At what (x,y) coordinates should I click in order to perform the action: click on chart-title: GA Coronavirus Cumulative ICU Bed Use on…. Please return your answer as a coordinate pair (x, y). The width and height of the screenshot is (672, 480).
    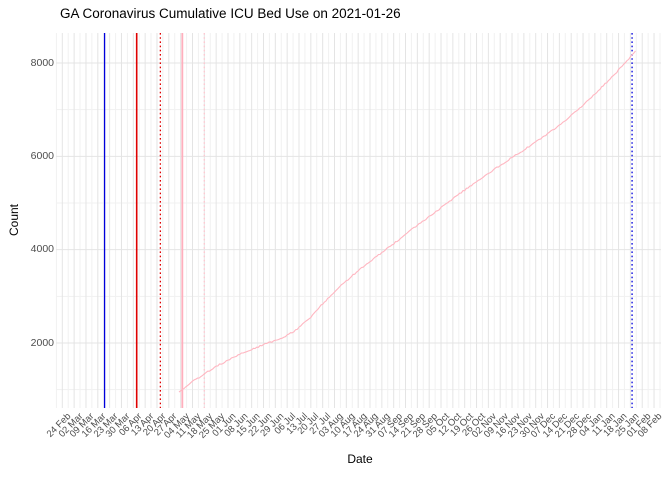
    Looking at the image, I should click on (230, 13).